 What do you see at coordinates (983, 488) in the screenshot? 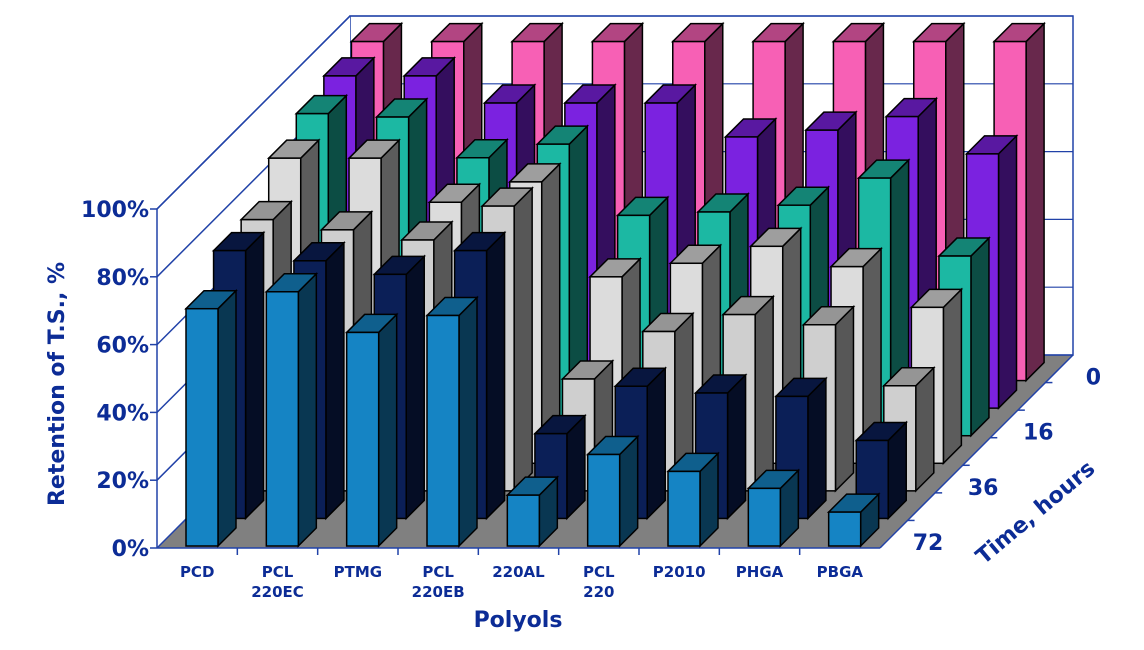
I see `depth-tick-label: 36` at bounding box center [983, 488].